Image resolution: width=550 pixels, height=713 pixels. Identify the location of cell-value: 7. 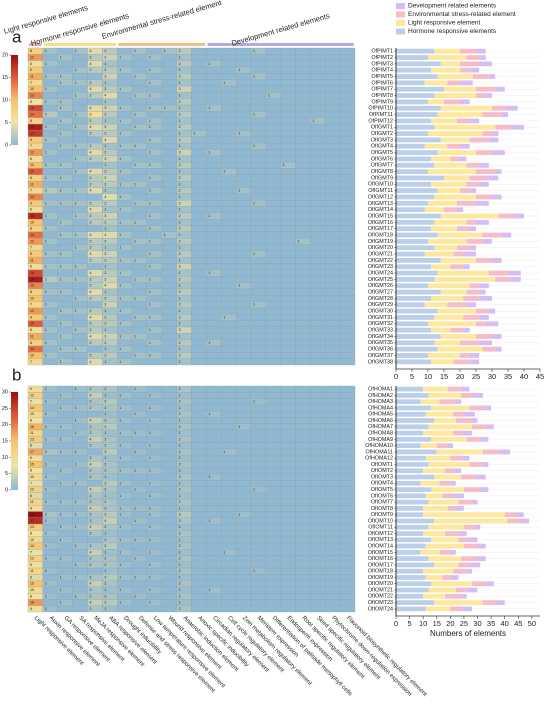
(31, 402).